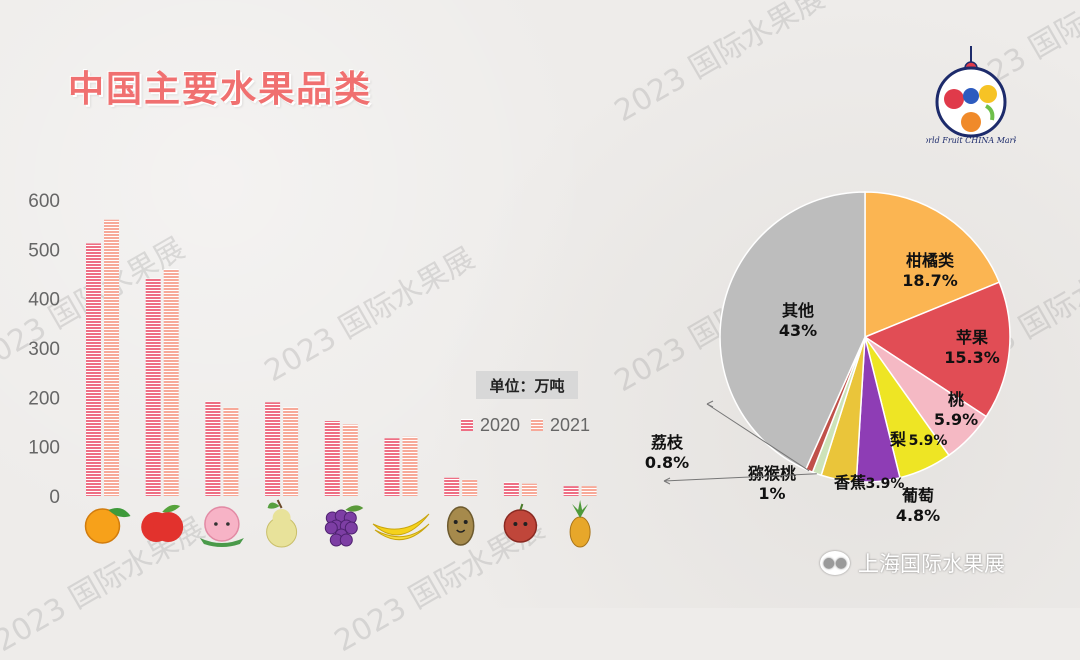  What do you see at coordinates (898, 439) in the screenshot?
I see `pie-label-name: 梨` at bounding box center [898, 439].